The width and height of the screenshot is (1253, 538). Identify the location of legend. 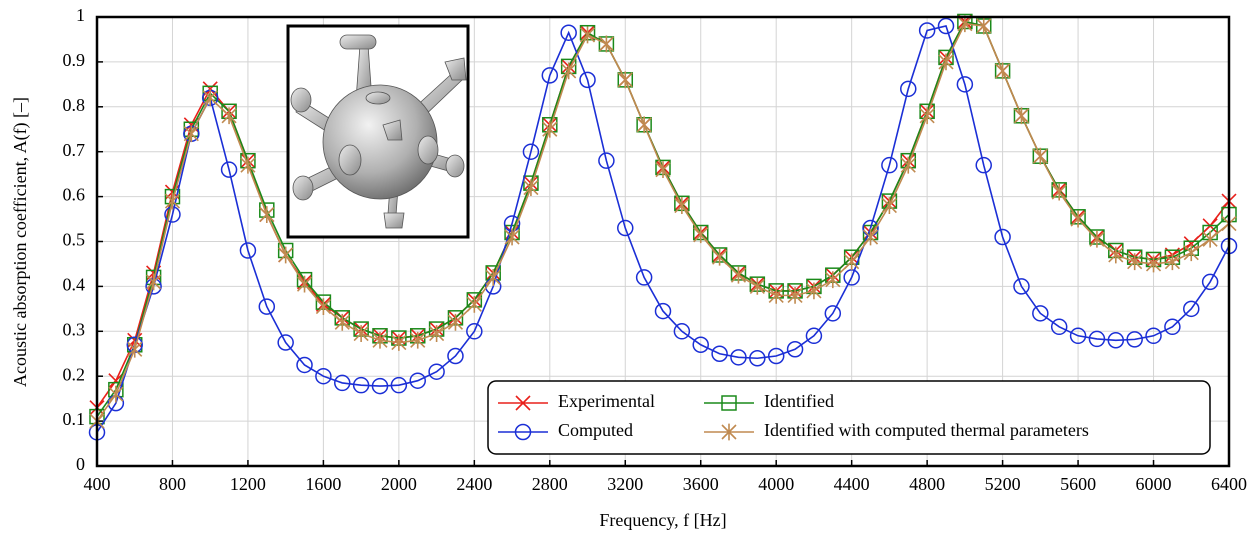
(849, 417).